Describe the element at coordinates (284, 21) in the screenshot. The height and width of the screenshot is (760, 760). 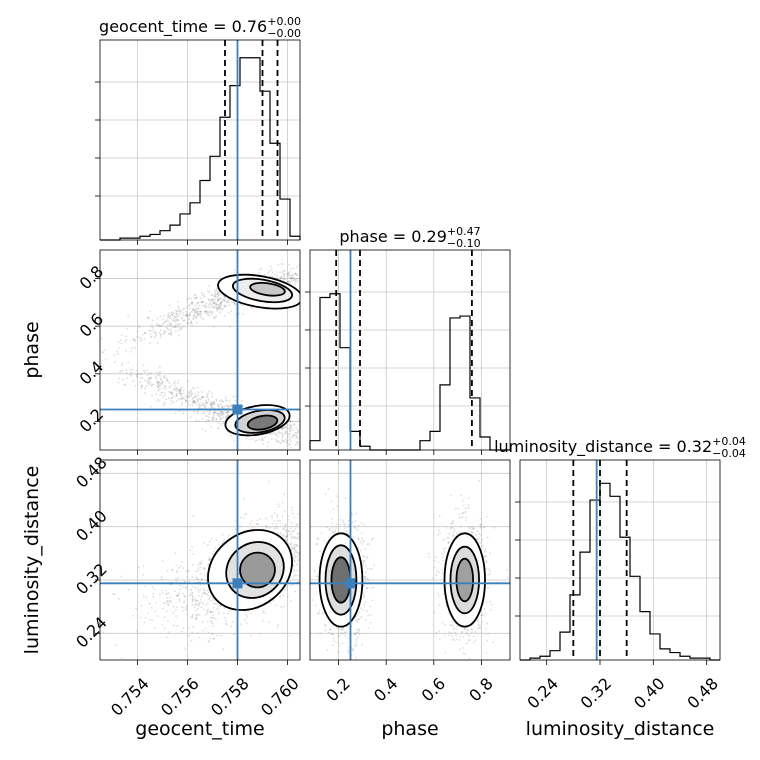
I see `title-upper: +0.00` at that location.